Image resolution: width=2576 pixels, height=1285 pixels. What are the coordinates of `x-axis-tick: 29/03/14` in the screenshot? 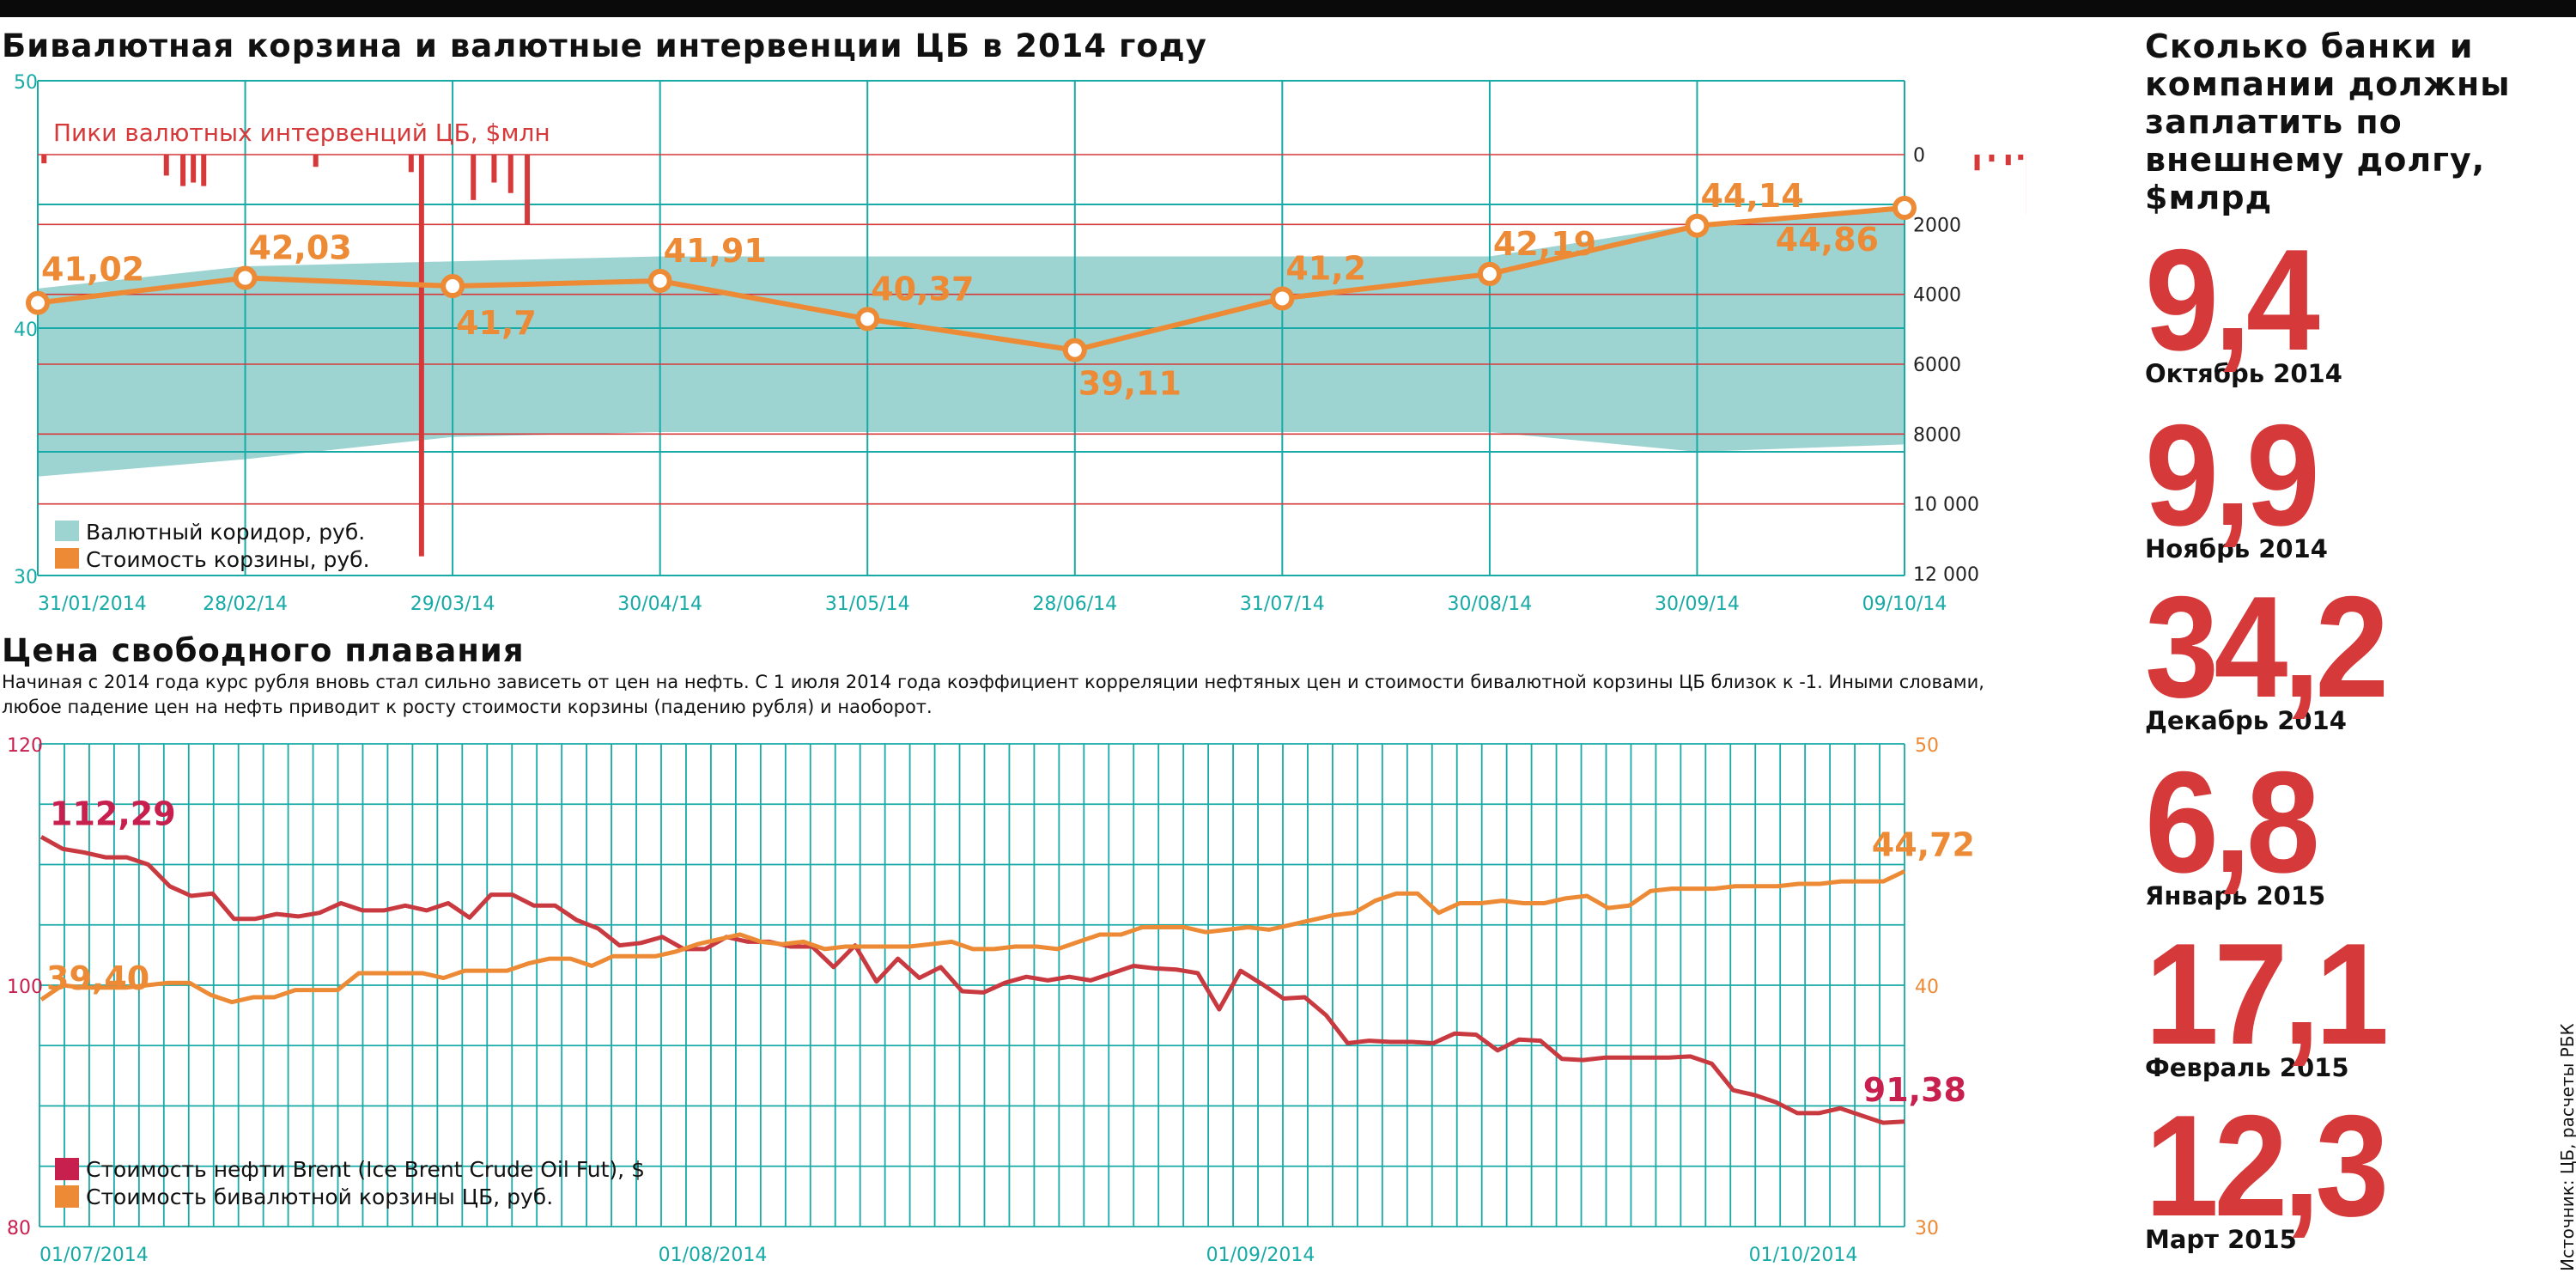 It's located at (452, 605).